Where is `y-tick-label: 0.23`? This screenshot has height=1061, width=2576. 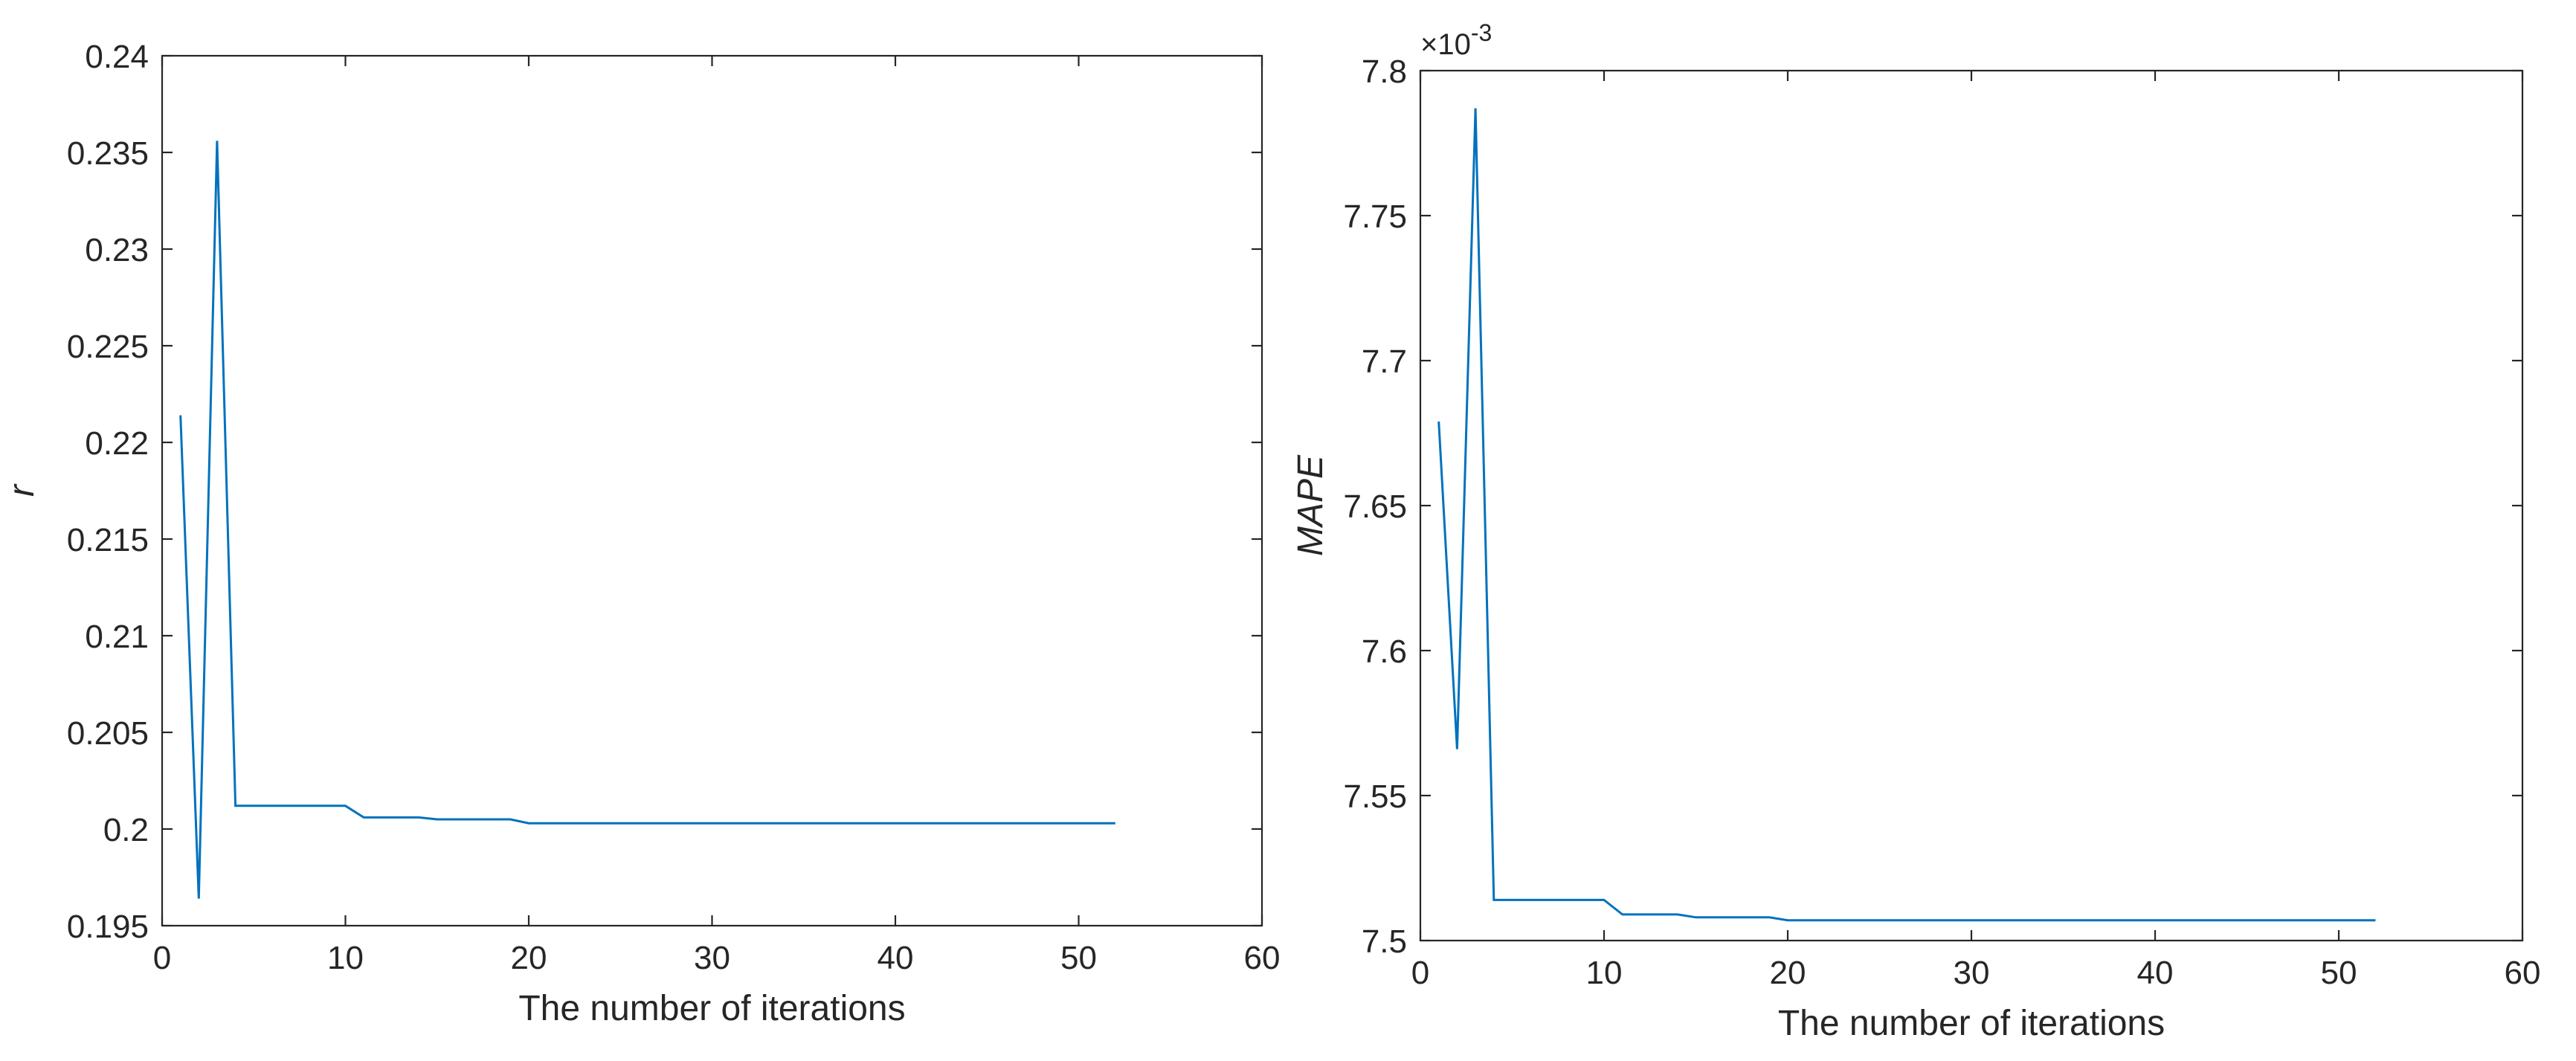
y-tick-label: 0.23 is located at coordinates (117, 250).